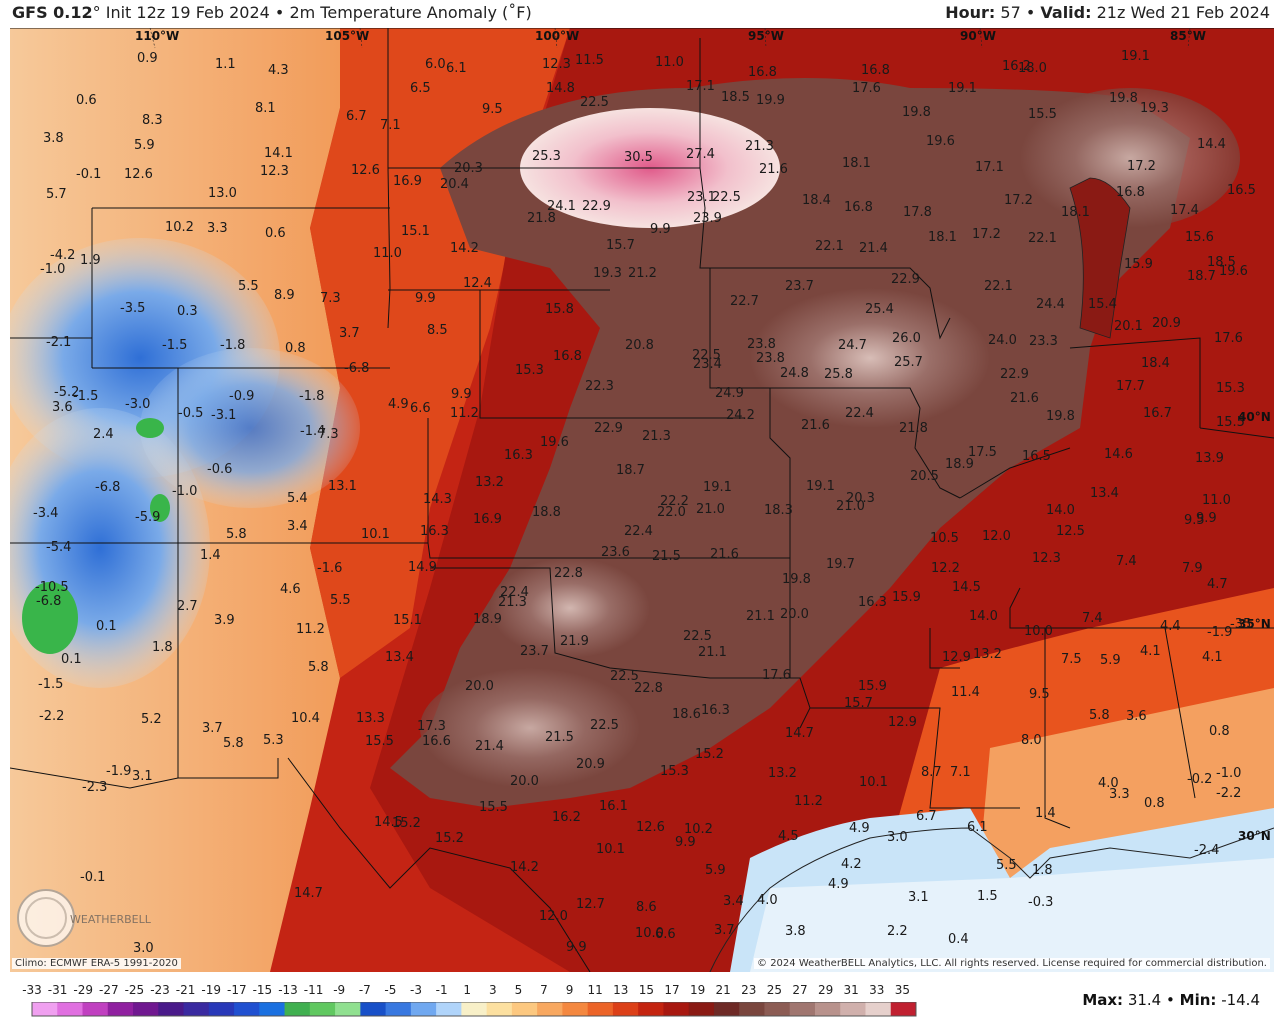  I want to click on anomaly-value: 22.8, so click(648, 688).